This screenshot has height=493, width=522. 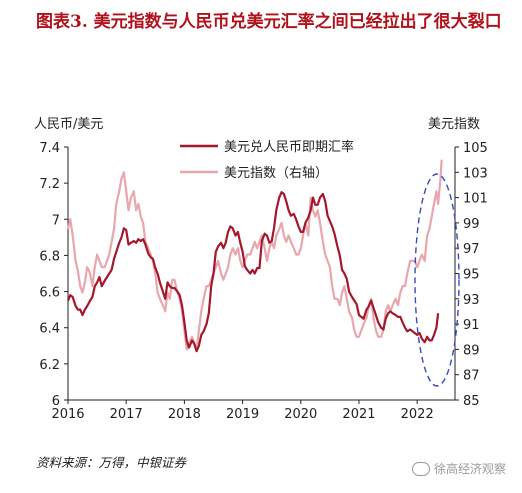 I want to click on left-tick-label: 7.2, so click(x=49, y=184).